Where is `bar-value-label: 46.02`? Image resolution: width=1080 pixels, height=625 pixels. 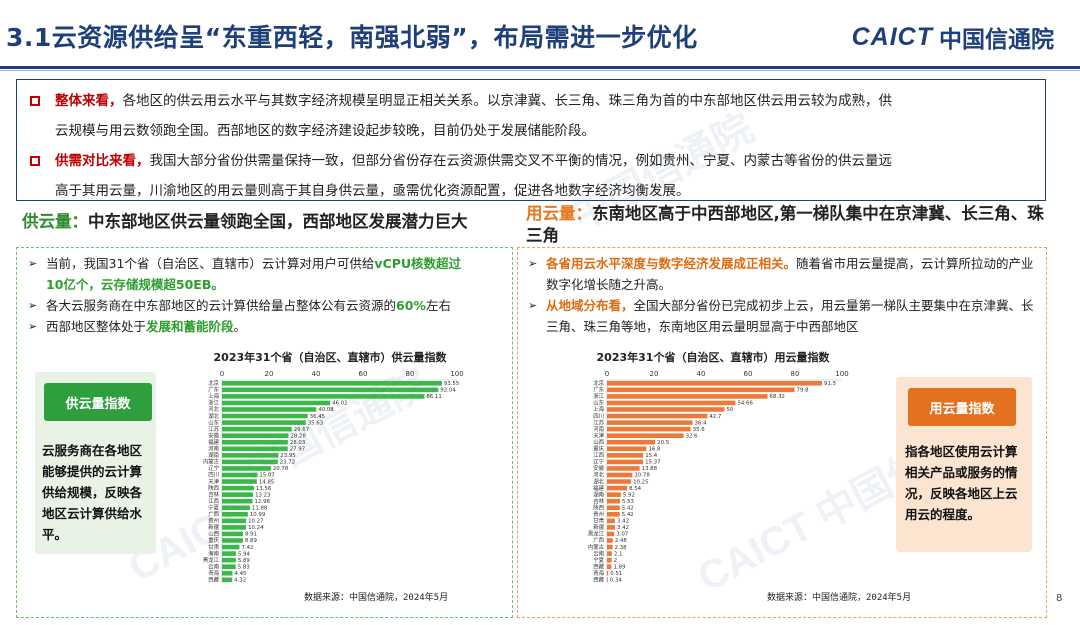
bar-value-label: 46.02 is located at coordinates (339, 404).